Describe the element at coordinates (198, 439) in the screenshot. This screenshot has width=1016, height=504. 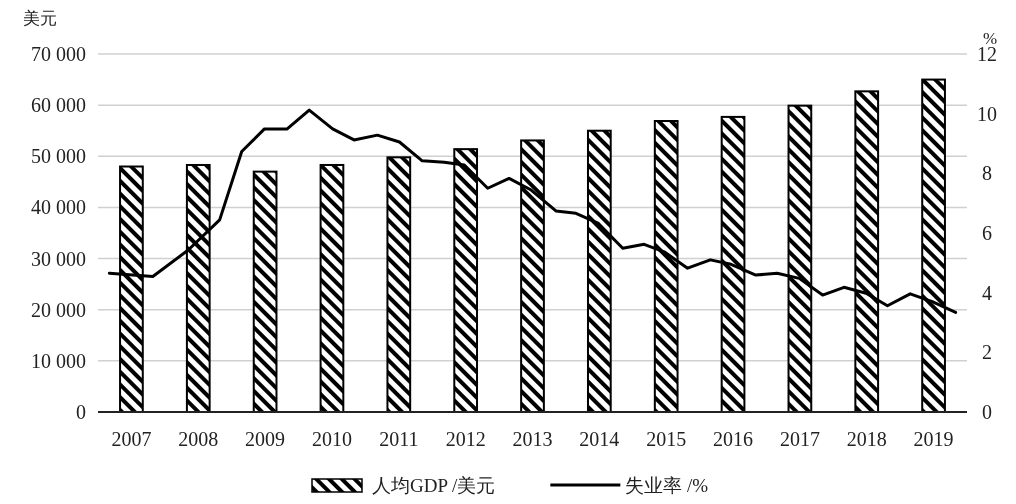
I see `x-tick-label: 2008` at that location.